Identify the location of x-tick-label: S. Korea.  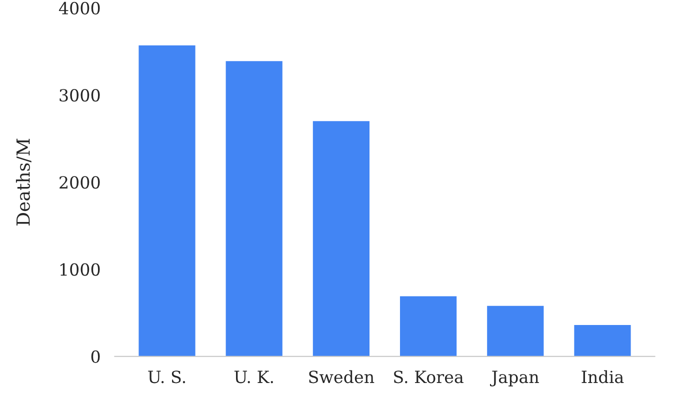
(429, 377).